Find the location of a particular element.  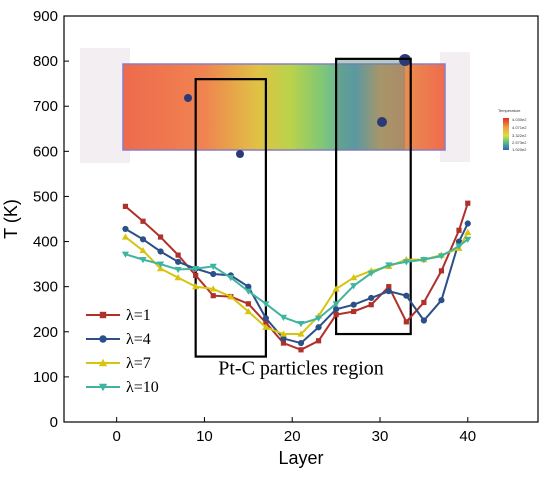

platinum-carbon-cluster is located at coordinates (370, 105).